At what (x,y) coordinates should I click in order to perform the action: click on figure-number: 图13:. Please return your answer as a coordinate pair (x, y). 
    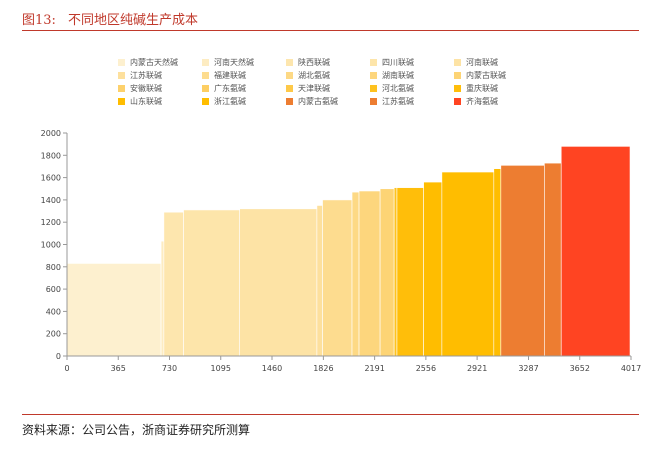
    Looking at the image, I should click on (39, 20).